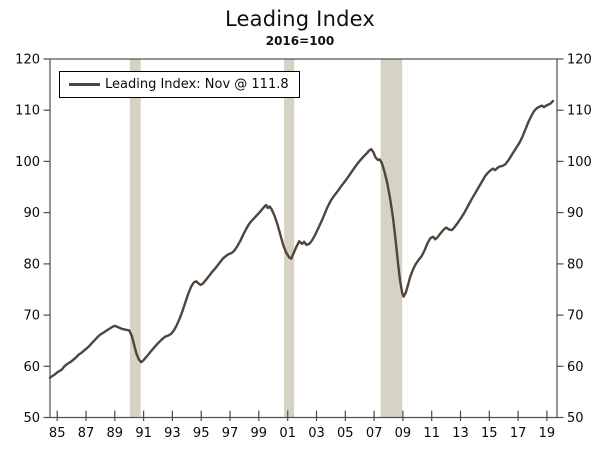 The image size is (600, 454). Describe the element at coordinates (115, 433) in the screenshot. I see `x-axis-label: 89` at that location.